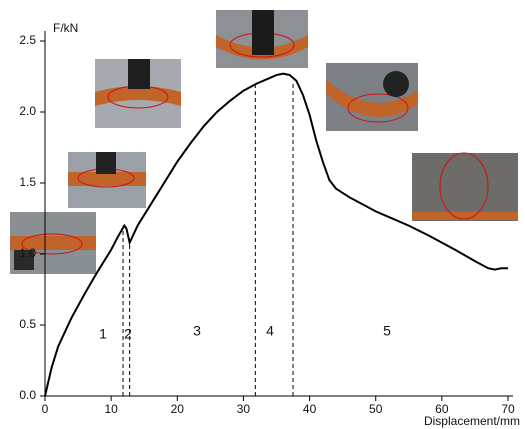  What do you see at coordinates (111, 409) in the screenshot?
I see `x-tick-label: 10` at bounding box center [111, 409].